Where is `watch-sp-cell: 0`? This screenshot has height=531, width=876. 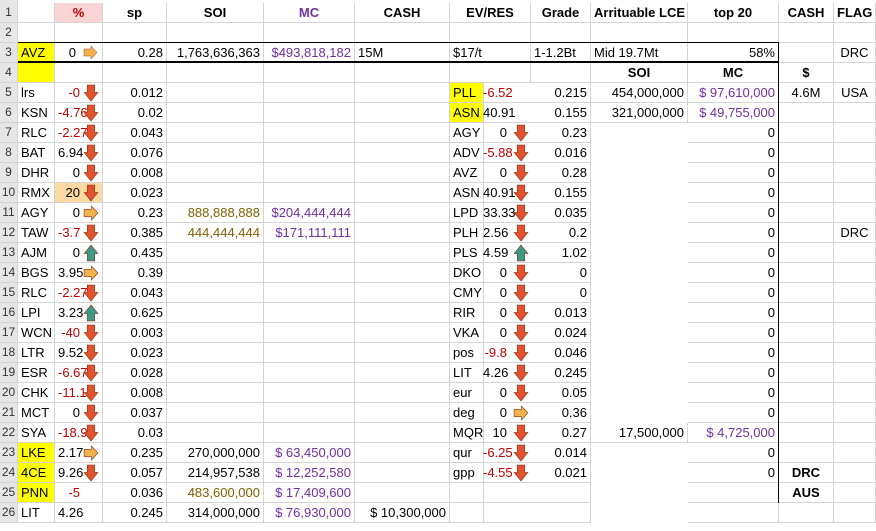 watch-sp-cell: 0 is located at coordinates (561, 293).